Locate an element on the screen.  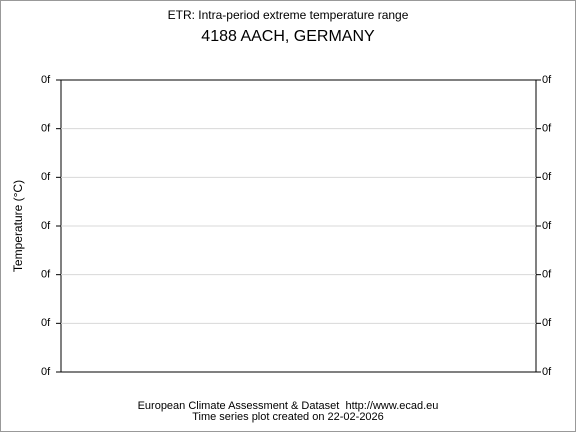
footer-line: Time series plot created on 22-02-2026 is located at coordinates (288, 417).